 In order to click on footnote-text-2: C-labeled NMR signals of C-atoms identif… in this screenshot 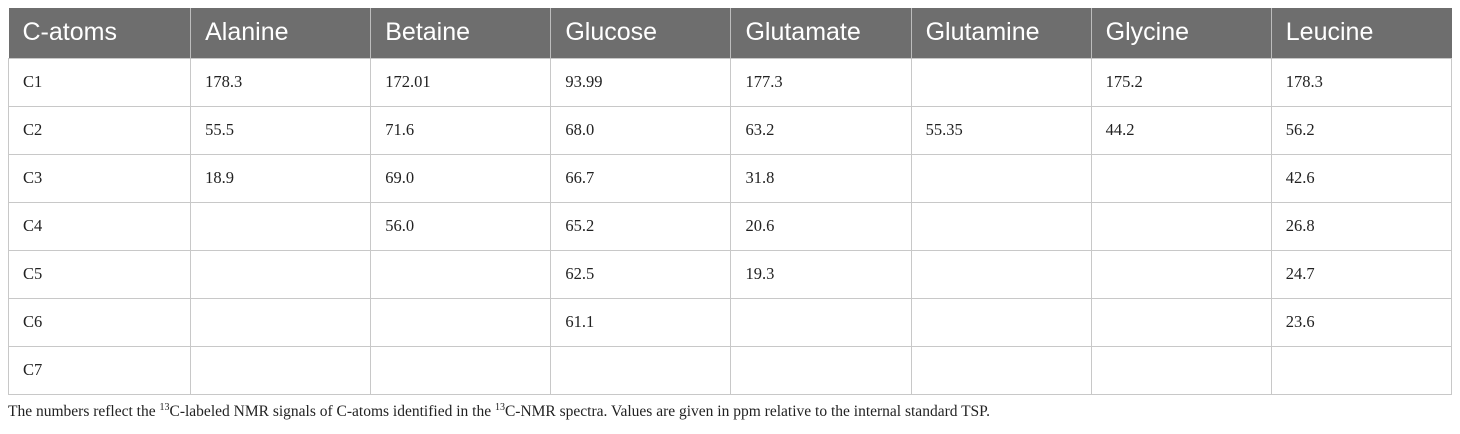, I will do `click(332, 411)`.